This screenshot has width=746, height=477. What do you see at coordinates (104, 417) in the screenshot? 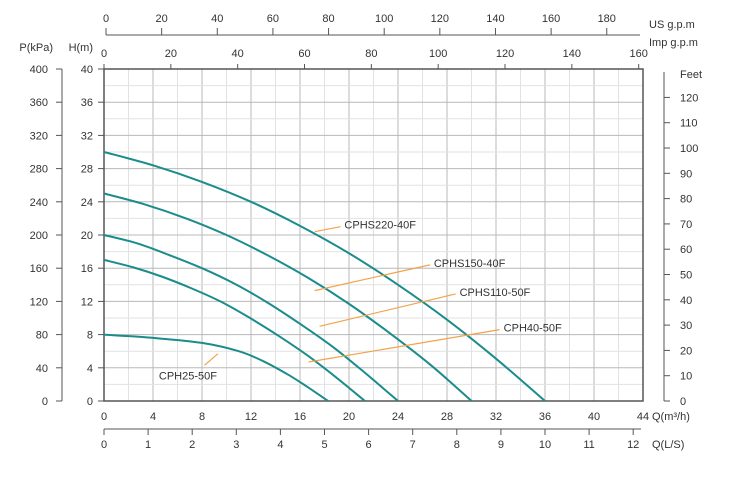
I see `x-tick-label: 0` at bounding box center [104, 417].